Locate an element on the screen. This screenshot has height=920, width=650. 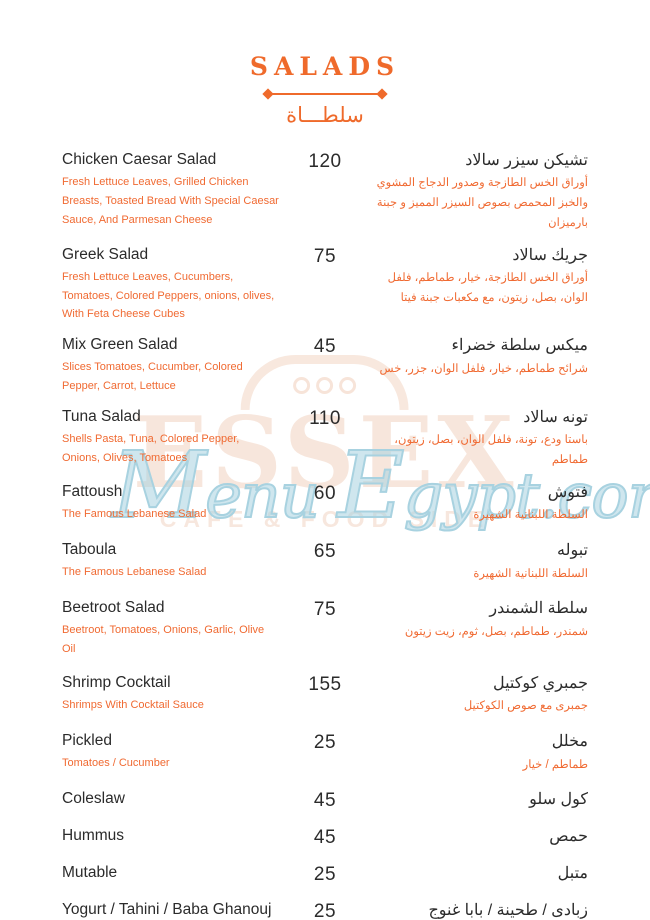
item-english: Pickled Tomatoes / Cucumber is located at coordinates (171, 753).